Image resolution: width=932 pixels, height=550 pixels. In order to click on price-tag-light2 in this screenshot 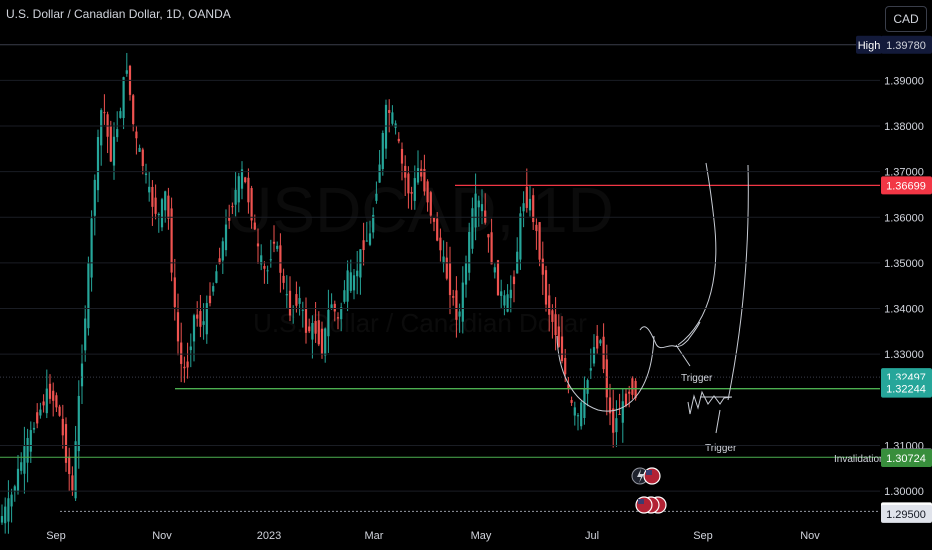, I will do `click(906, 513)`.